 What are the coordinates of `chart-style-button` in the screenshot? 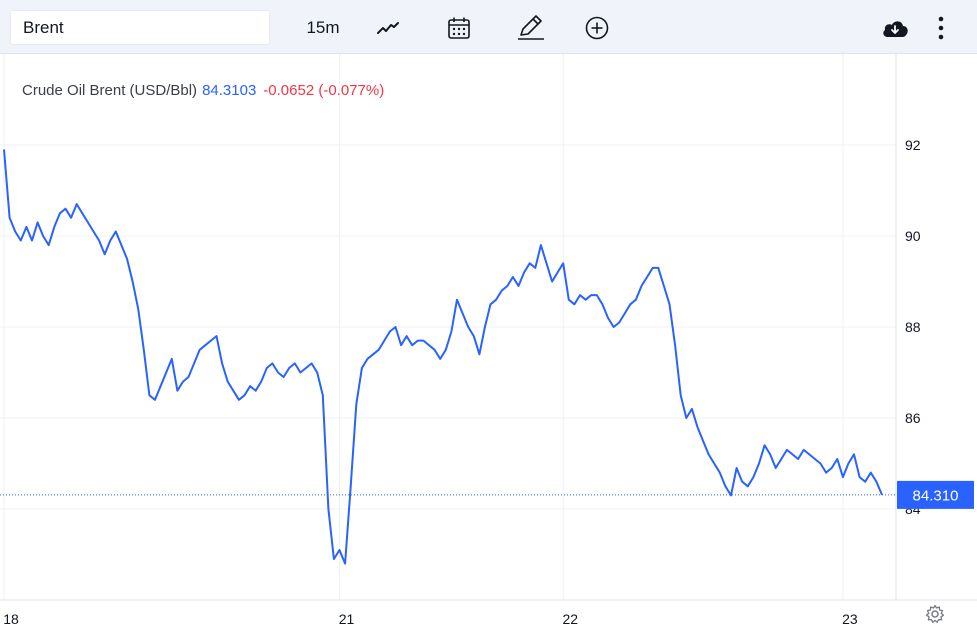 It's located at (388, 28).